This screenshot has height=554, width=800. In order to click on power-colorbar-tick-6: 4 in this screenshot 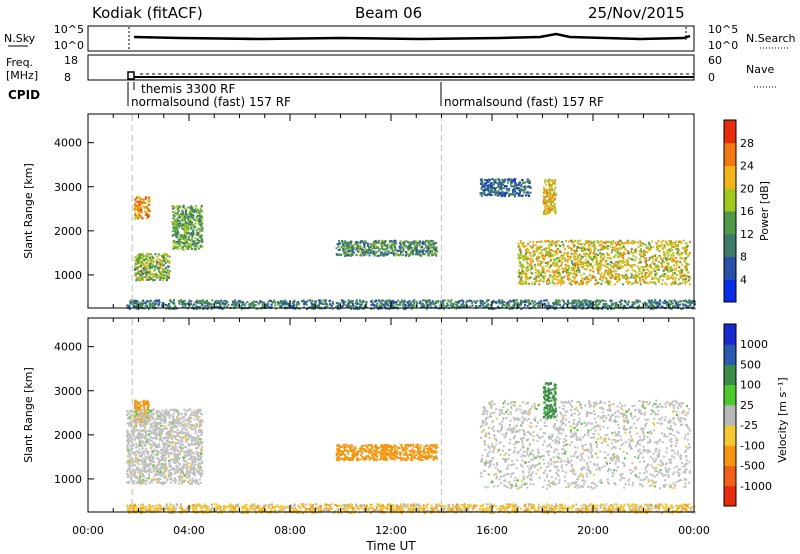, I will do `click(743, 279)`.